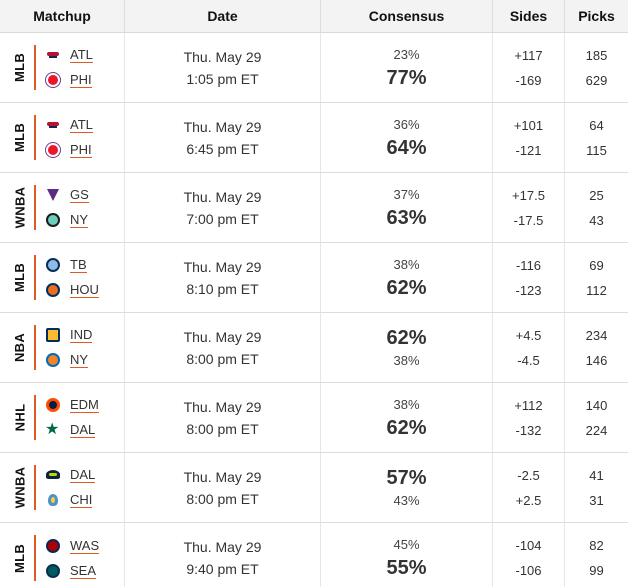  I want to click on team-item: WAS, so click(73, 545).